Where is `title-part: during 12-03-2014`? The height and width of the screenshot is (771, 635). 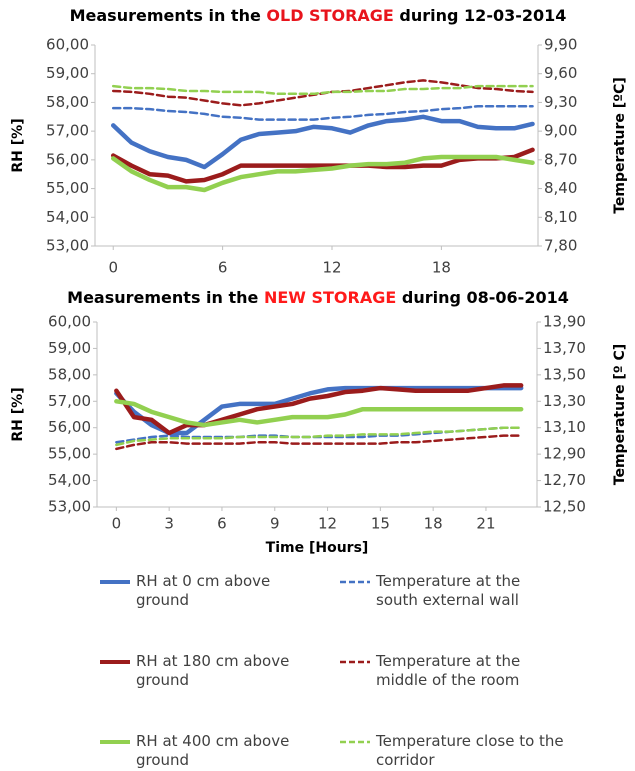 title-part: during 12-03-2014 is located at coordinates (480, 15).